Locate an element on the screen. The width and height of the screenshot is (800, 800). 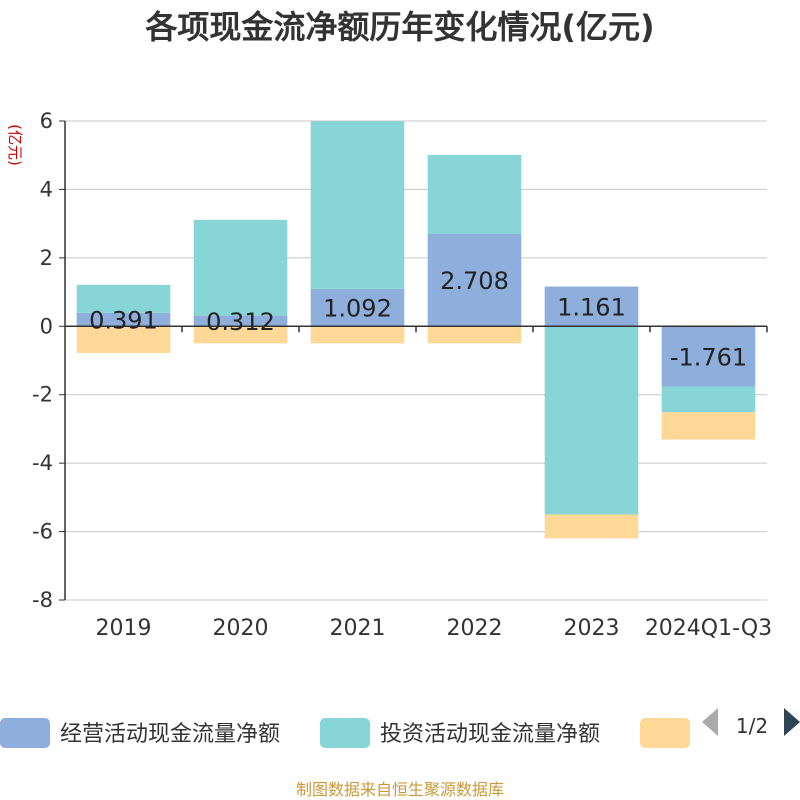
y-tick-label: -8 is located at coordinates (42, 600).